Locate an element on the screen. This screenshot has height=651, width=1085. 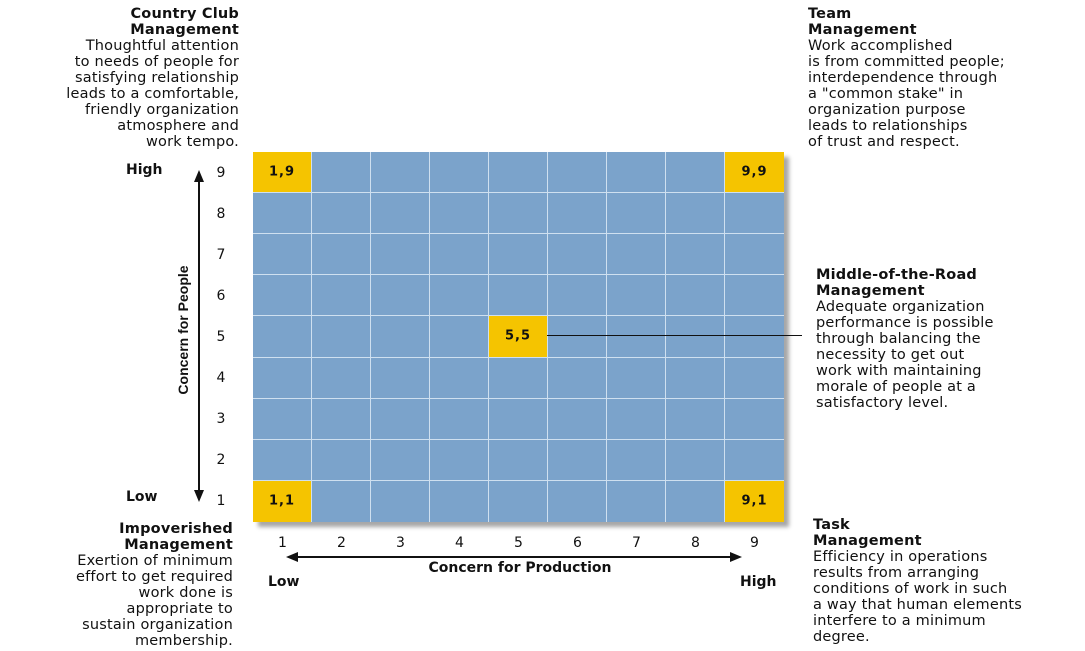
arrow-left-icon is located at coordinates (292, 557).